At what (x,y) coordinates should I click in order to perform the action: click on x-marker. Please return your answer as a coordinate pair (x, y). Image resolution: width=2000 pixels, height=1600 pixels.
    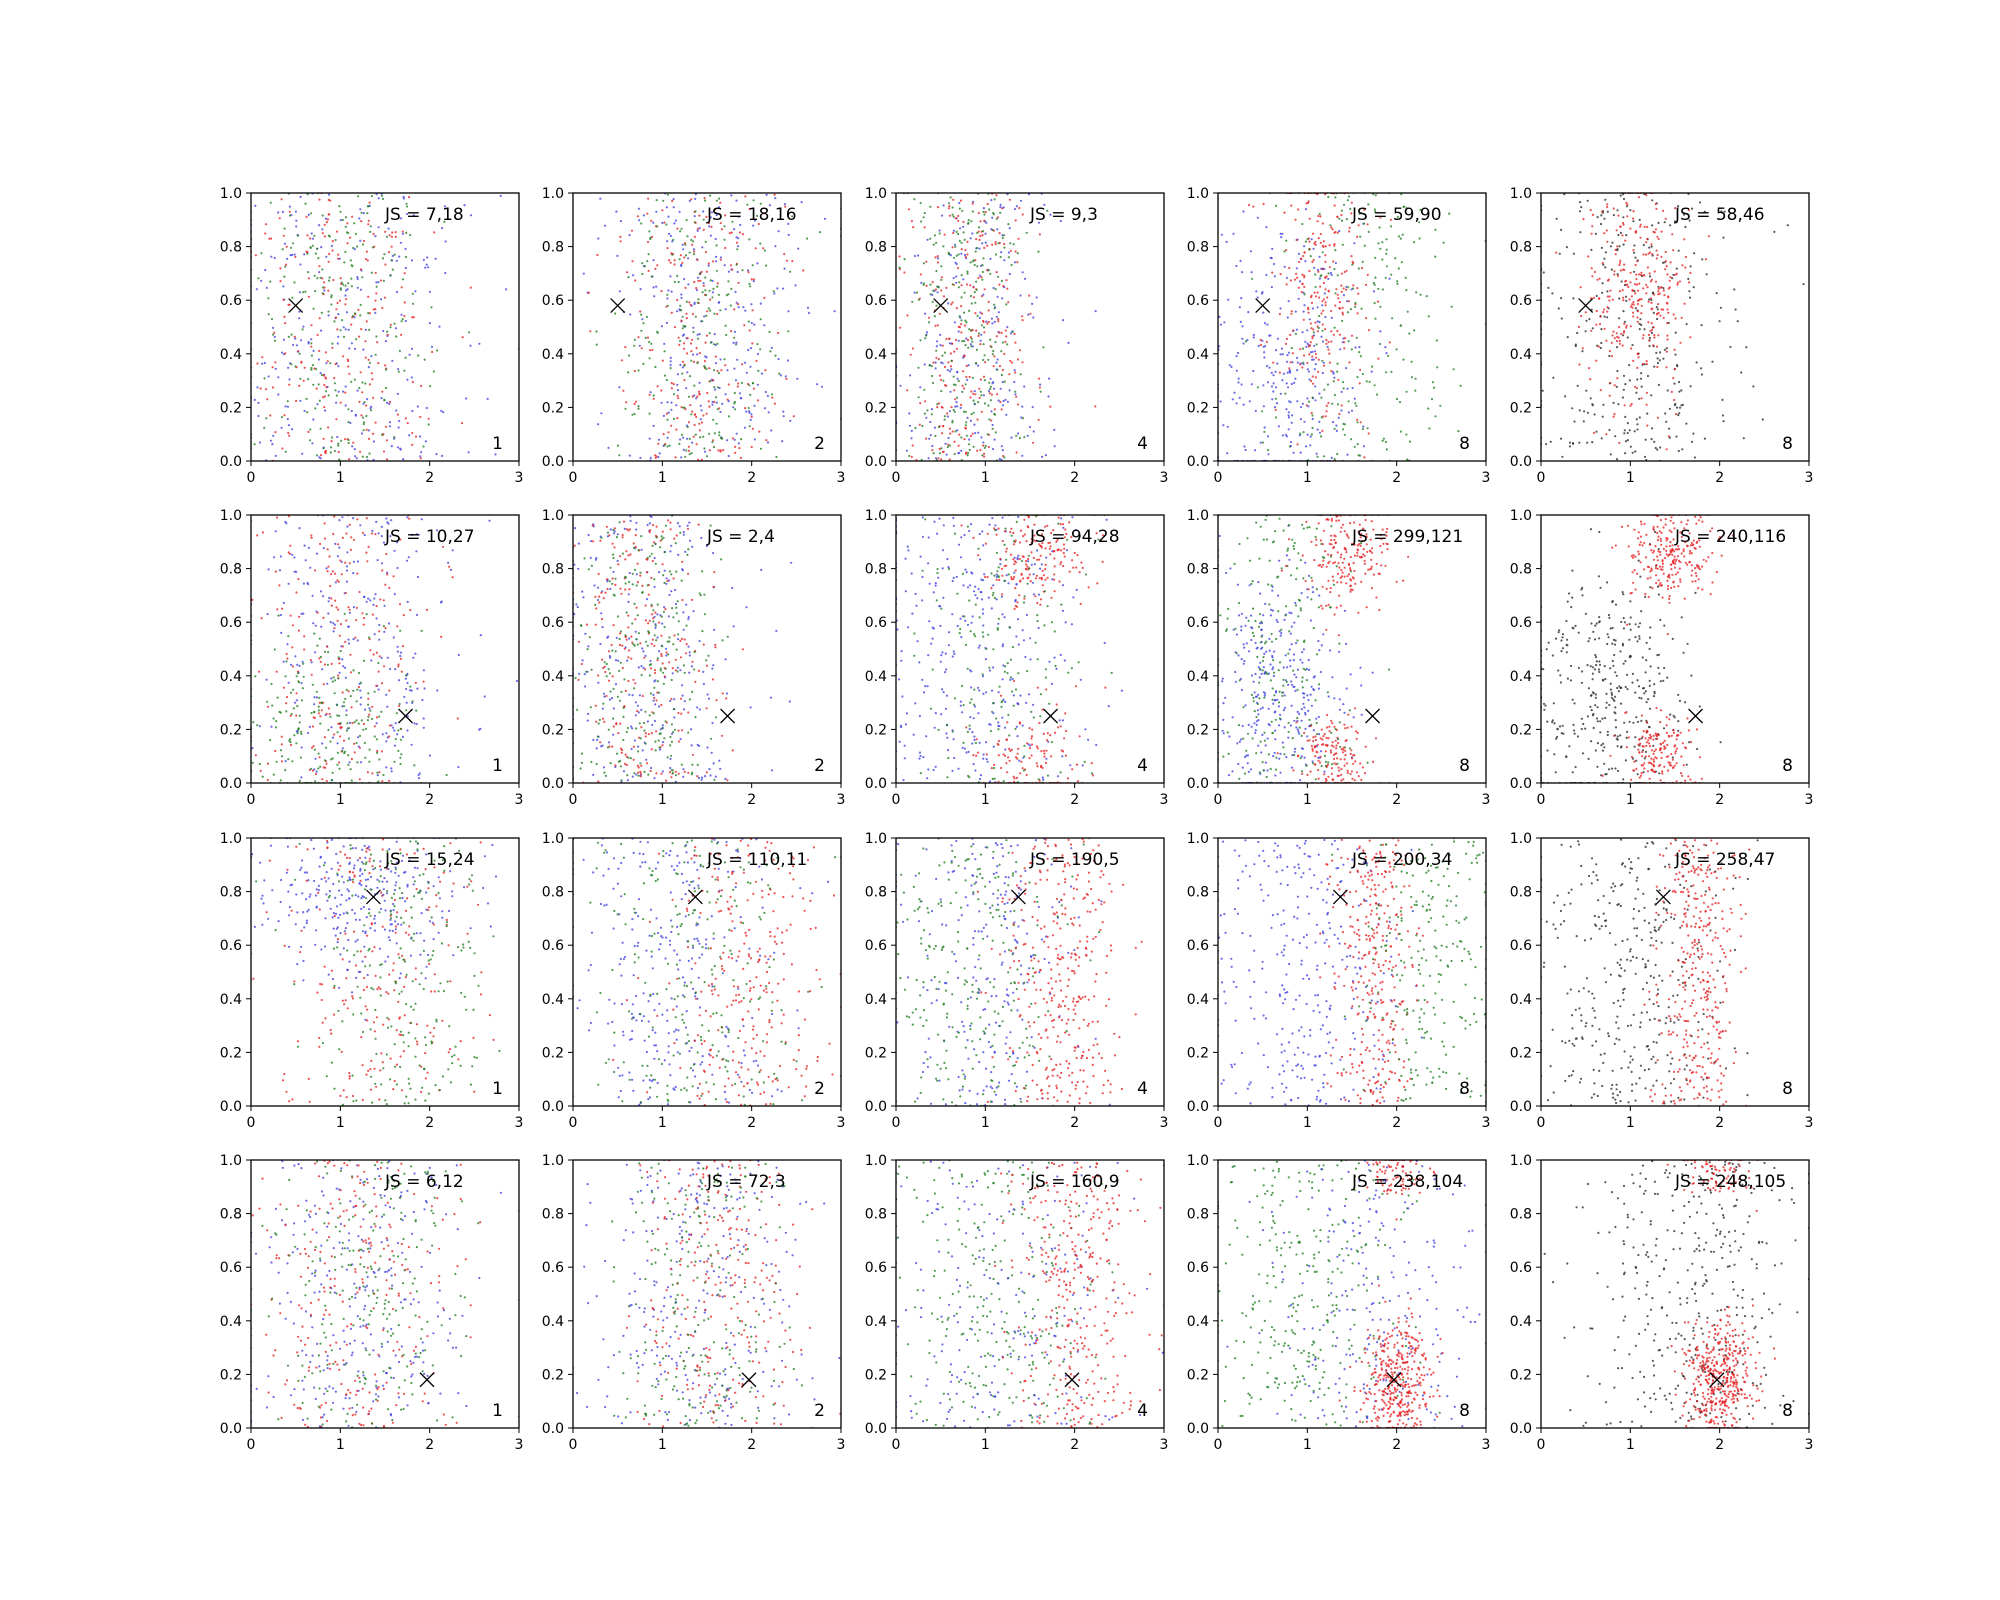
    Looking at the image, I should click on (941, 306).